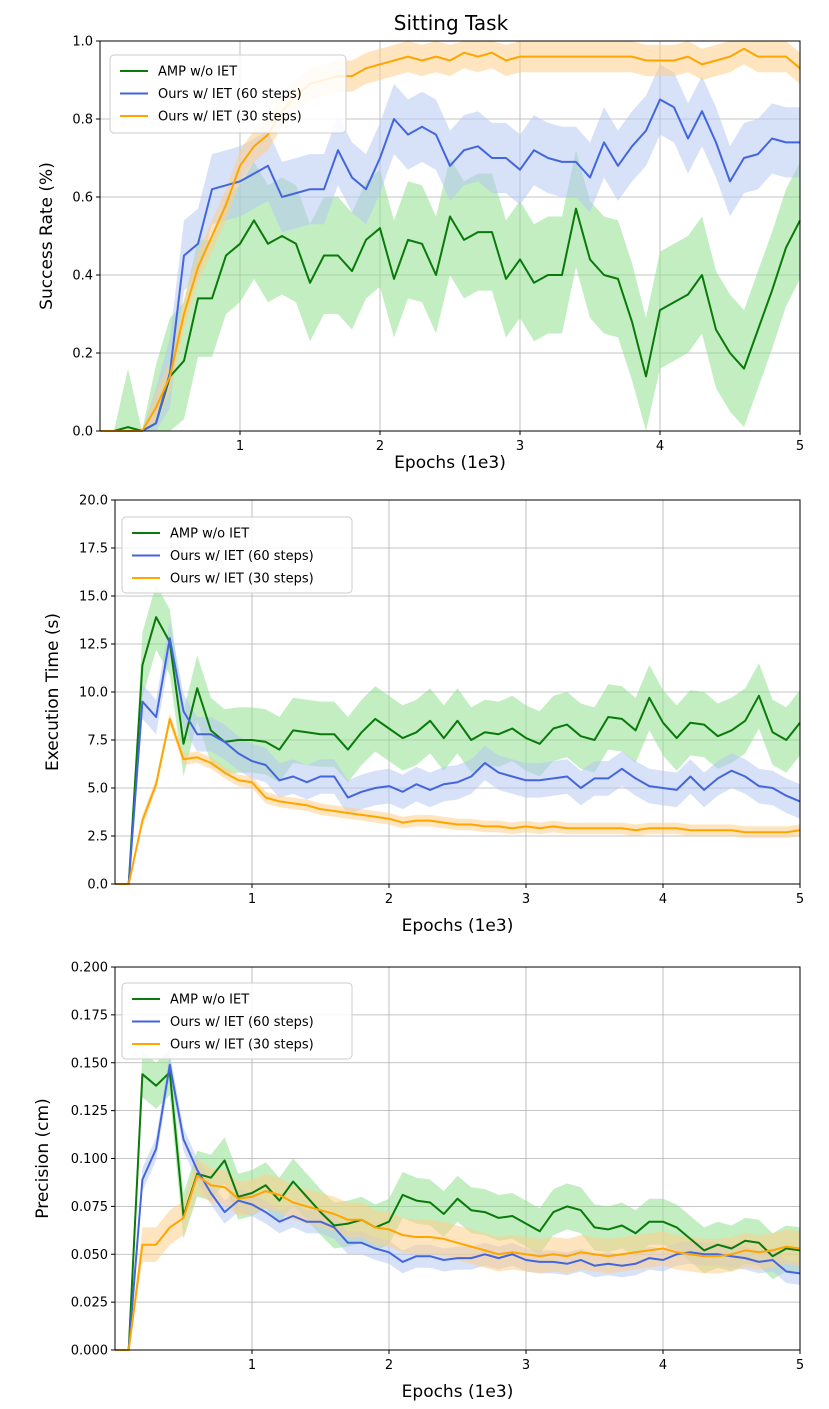 This screenshot has height=1409, width=829. I want to click on y-tick-label: 0.100, so click(89, 1159).